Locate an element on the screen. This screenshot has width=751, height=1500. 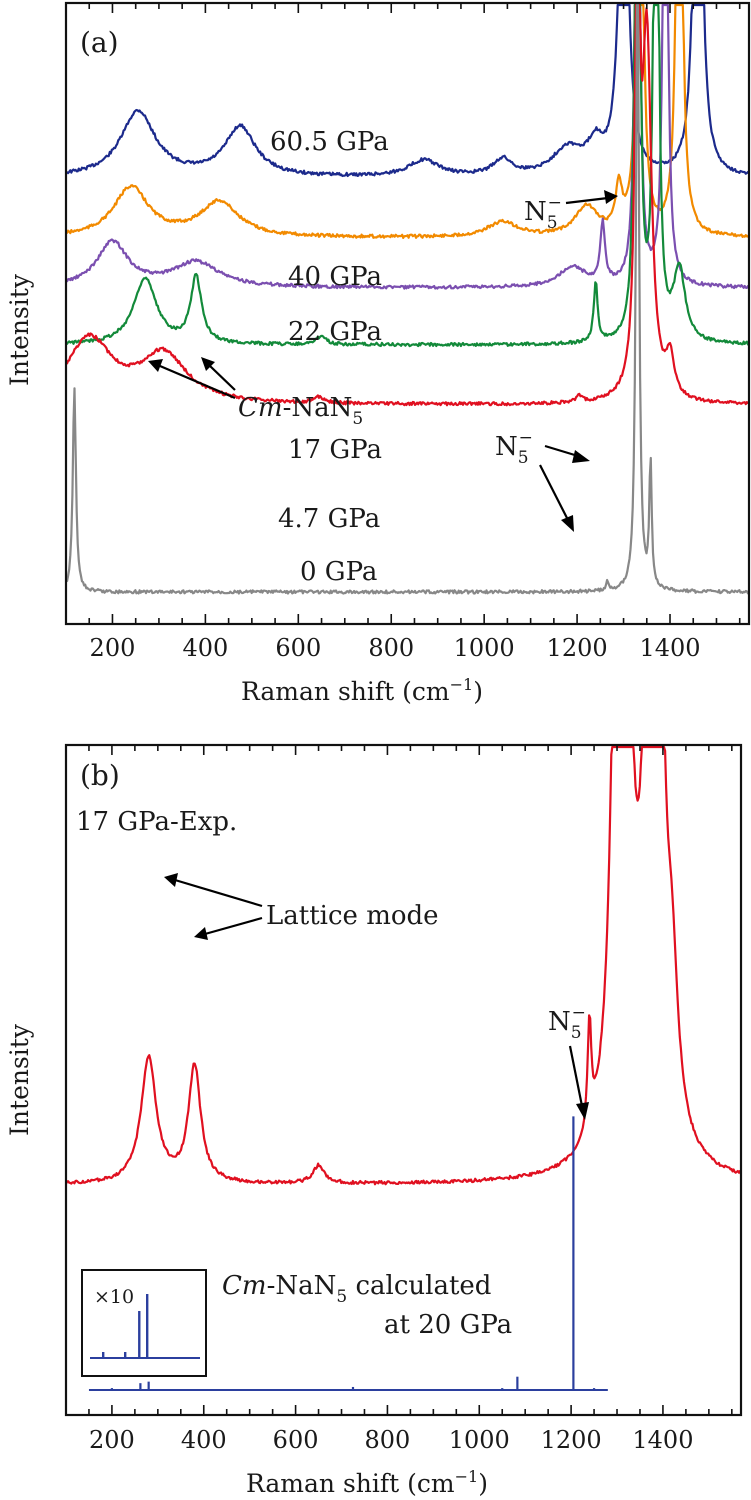
series-label-40-gpa: 40 GPa is located at coordinates (335, 277).